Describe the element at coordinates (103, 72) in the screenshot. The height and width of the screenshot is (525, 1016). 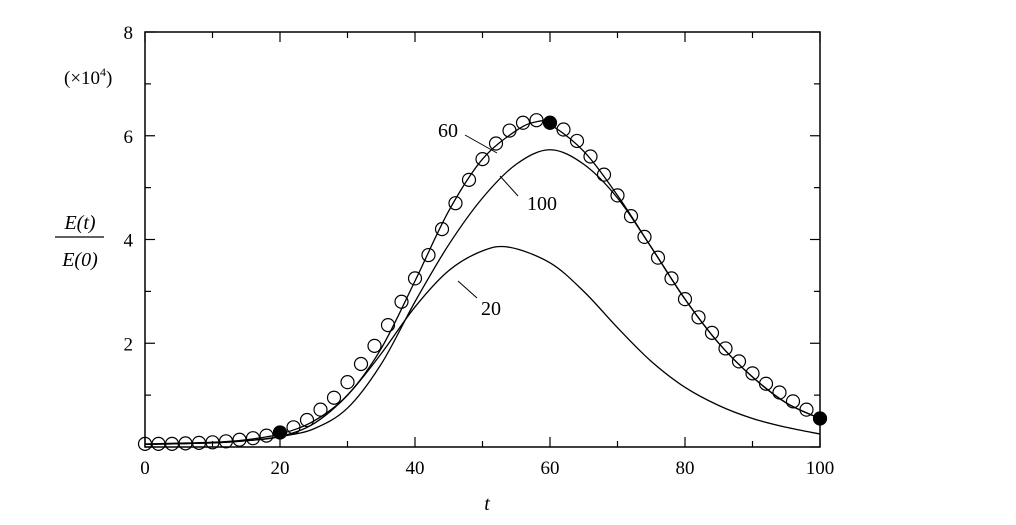
I see `y-multiplier-exponent: 4` at that location.